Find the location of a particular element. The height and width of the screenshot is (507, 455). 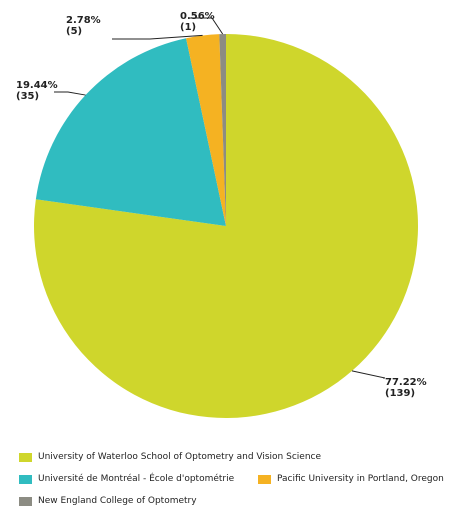

leader-line-waterloo is located at coordinates (368, 374).